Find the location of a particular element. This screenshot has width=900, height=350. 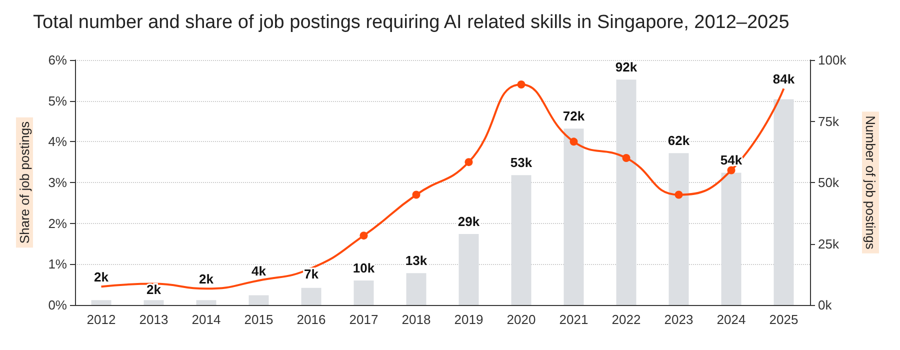

x-tick-label: 2025 is located at coordinates (783, 319).